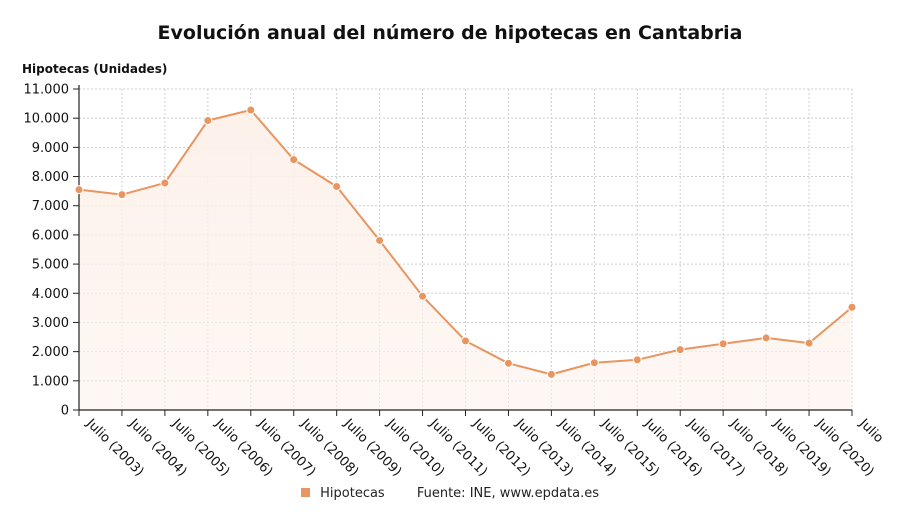 Image resolution: width=900 pixels, height=528 pixels. I want to click on y-tick-label: 7.000, so click(50, 206).